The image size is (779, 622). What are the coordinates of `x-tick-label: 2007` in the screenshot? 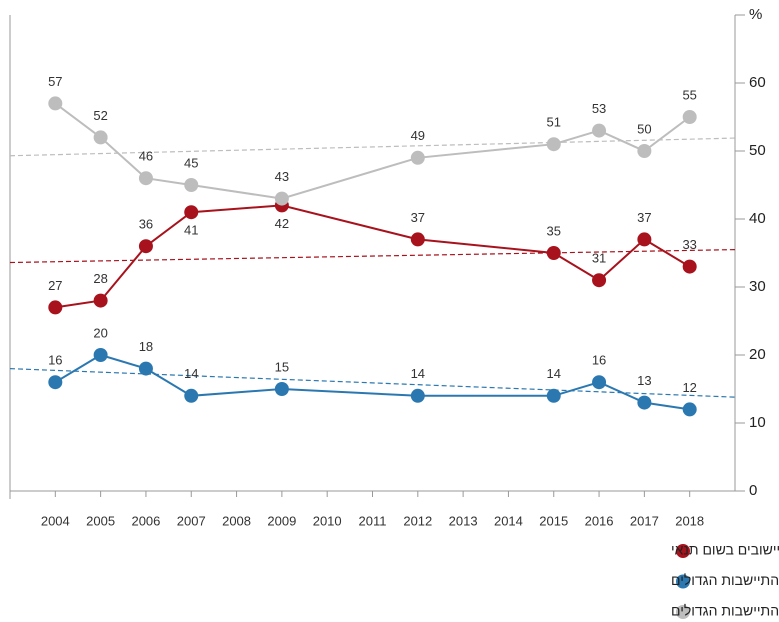 It's located at (191, 520).